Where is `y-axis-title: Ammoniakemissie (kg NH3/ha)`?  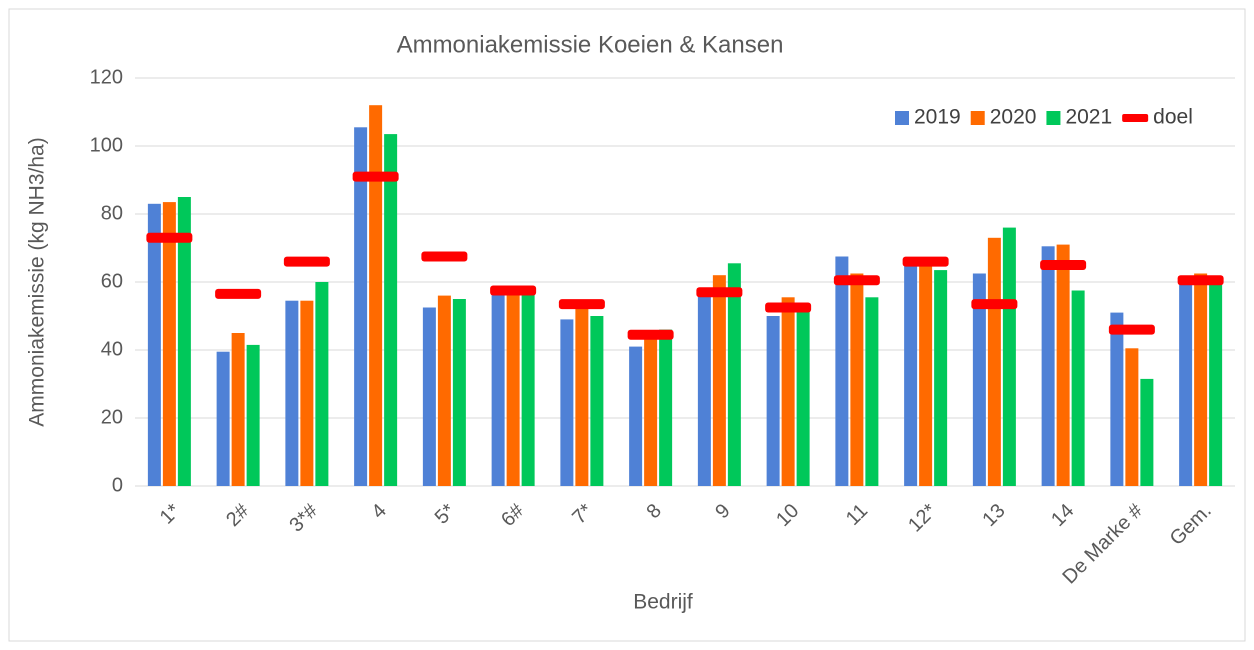
y-axis-title: Ammoniakemissie (kg NH3/ha) is located at coordinates (37, 281).